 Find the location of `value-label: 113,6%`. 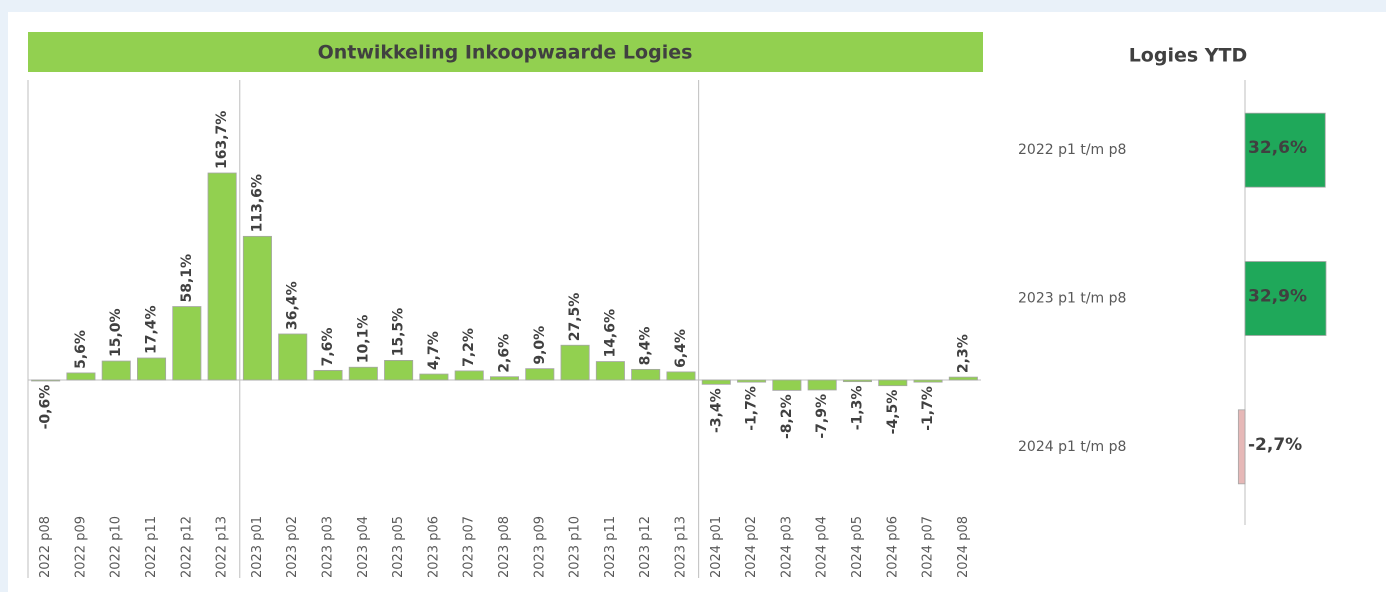

value-label: 113,6% is located at coordinates (257, 203).